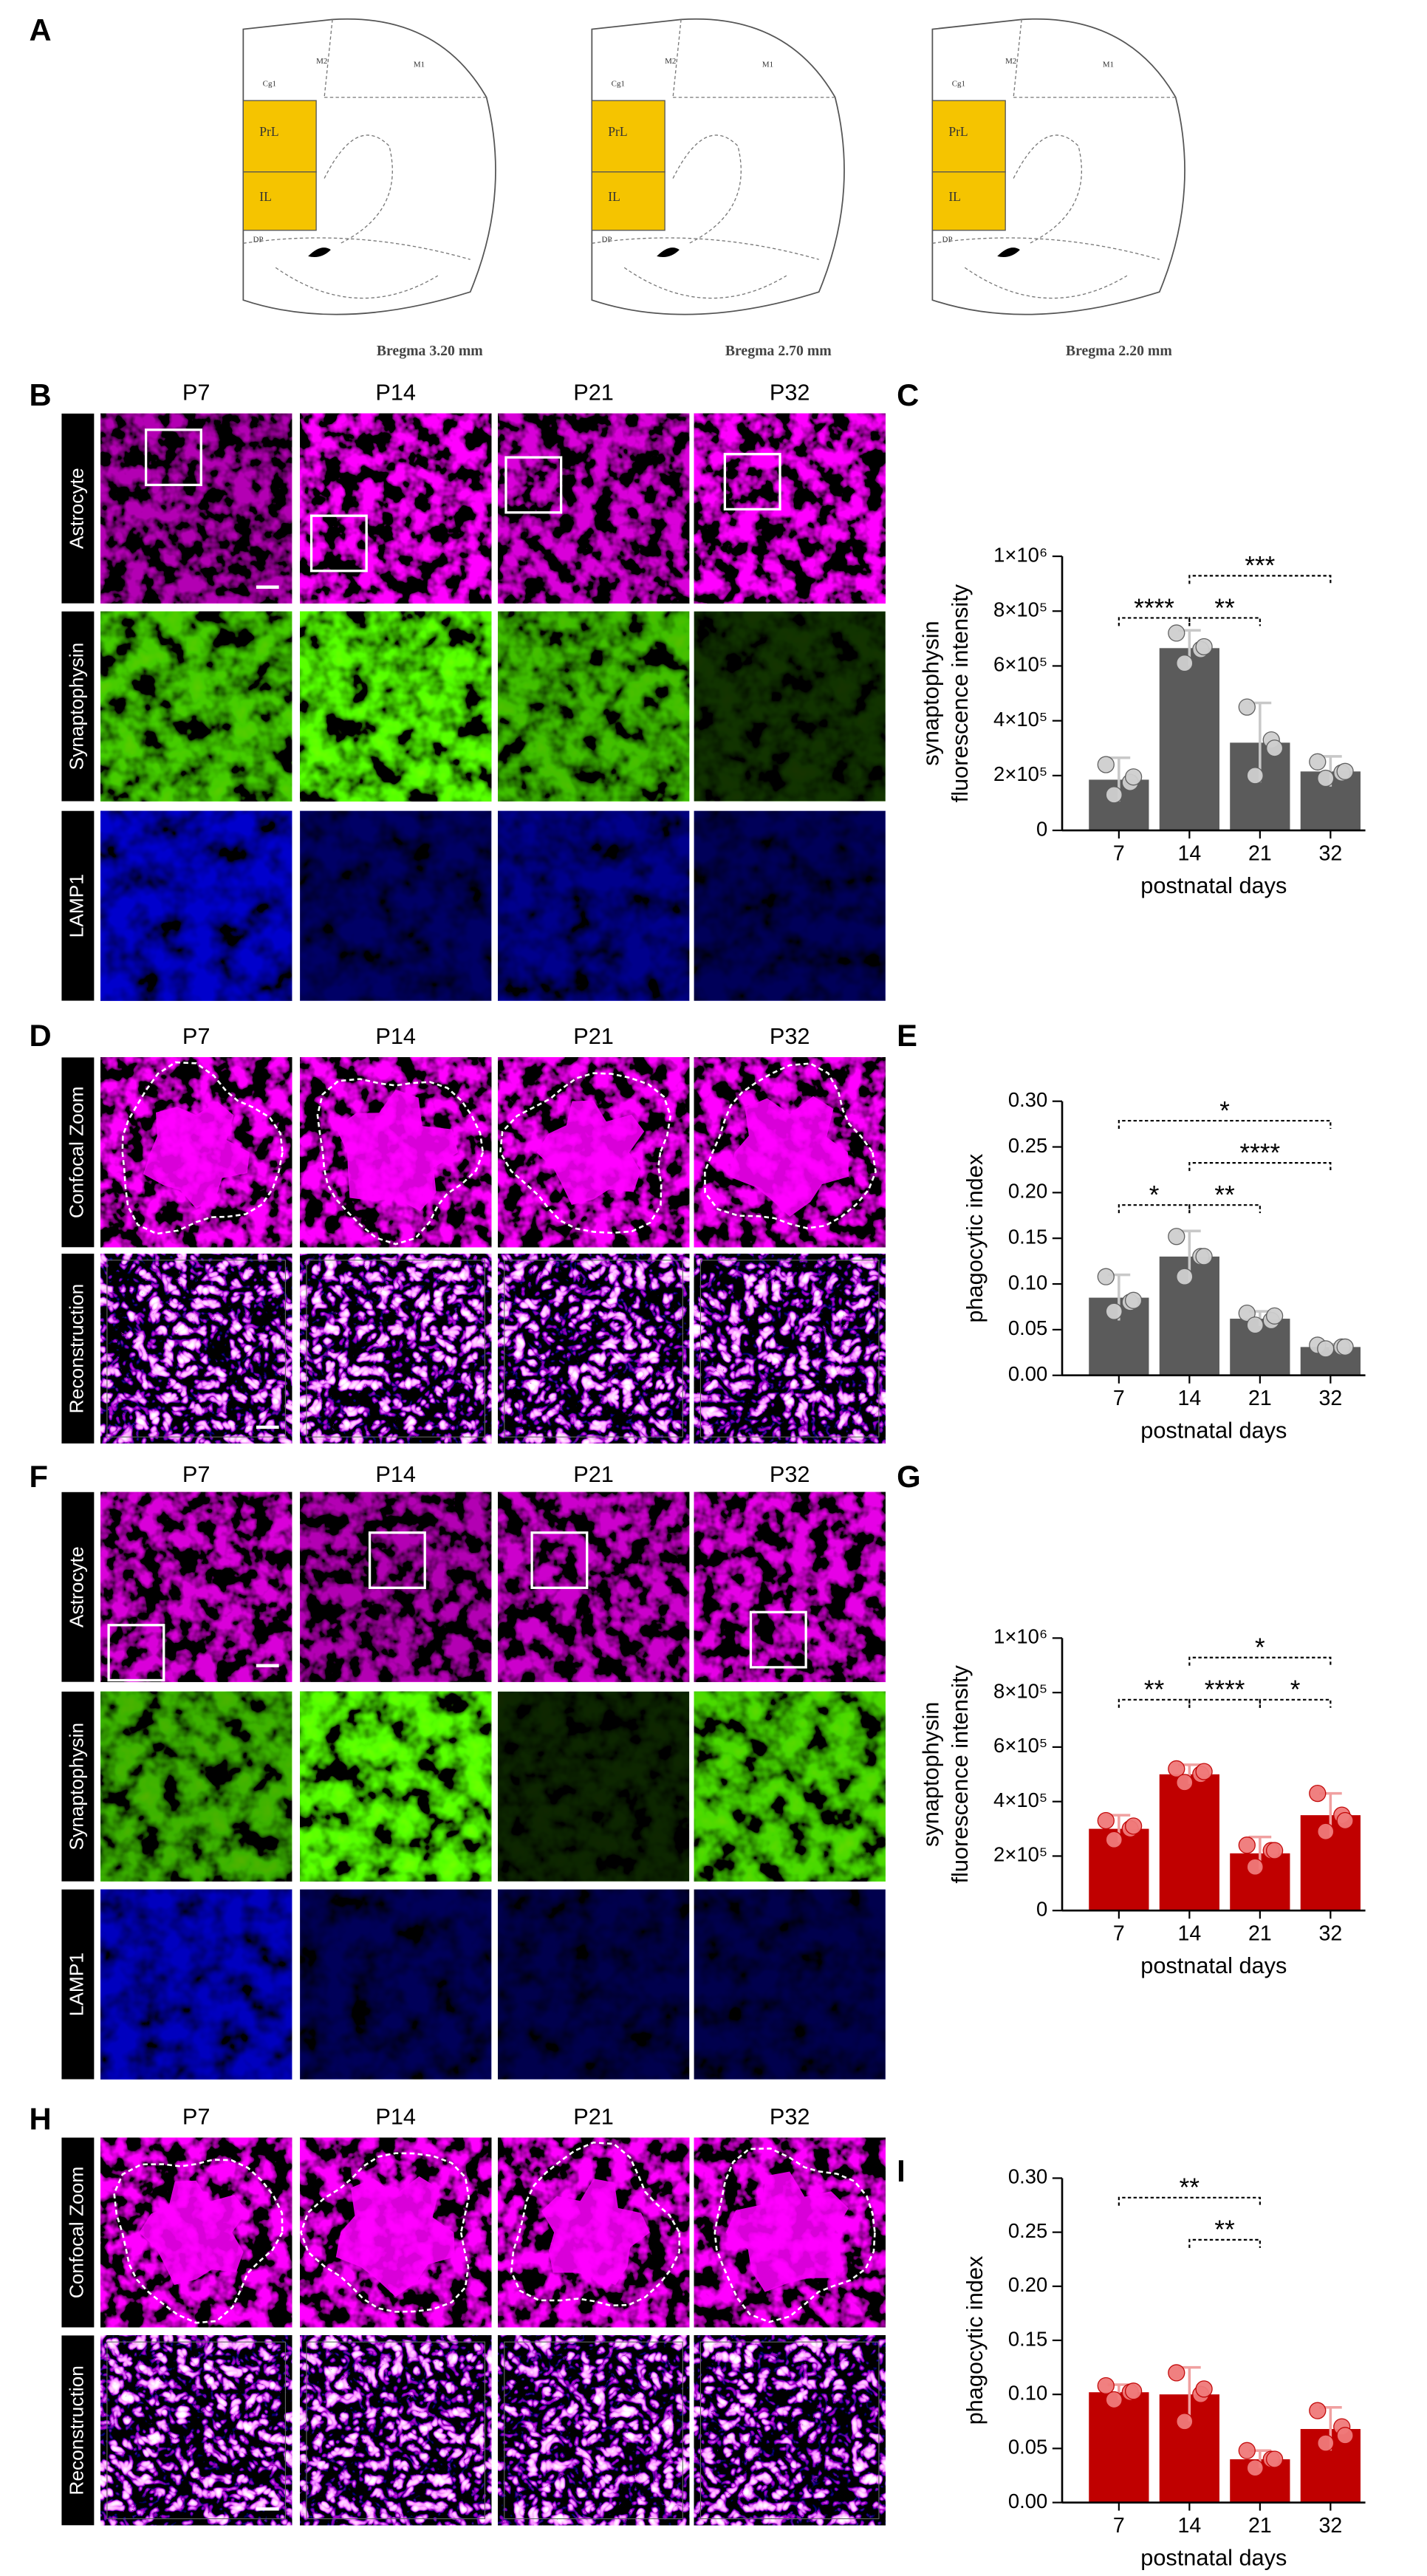 The width and height of the screenshot is (1427, 2576). What do you see at coordinates (1260, 1647) in the screenshot?
I see `significance-label: *` at bounding box center [1260, 1647].